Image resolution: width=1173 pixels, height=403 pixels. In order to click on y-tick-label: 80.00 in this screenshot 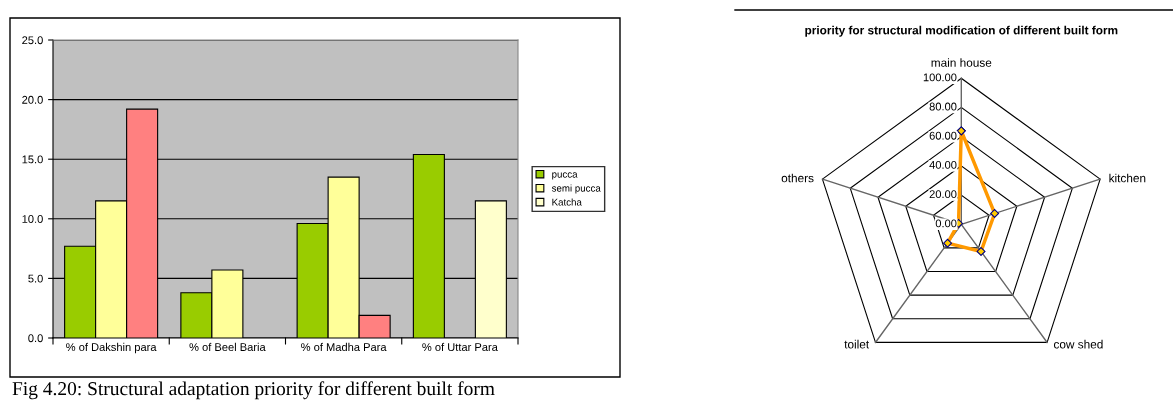, I will do `click(943, 106)`.